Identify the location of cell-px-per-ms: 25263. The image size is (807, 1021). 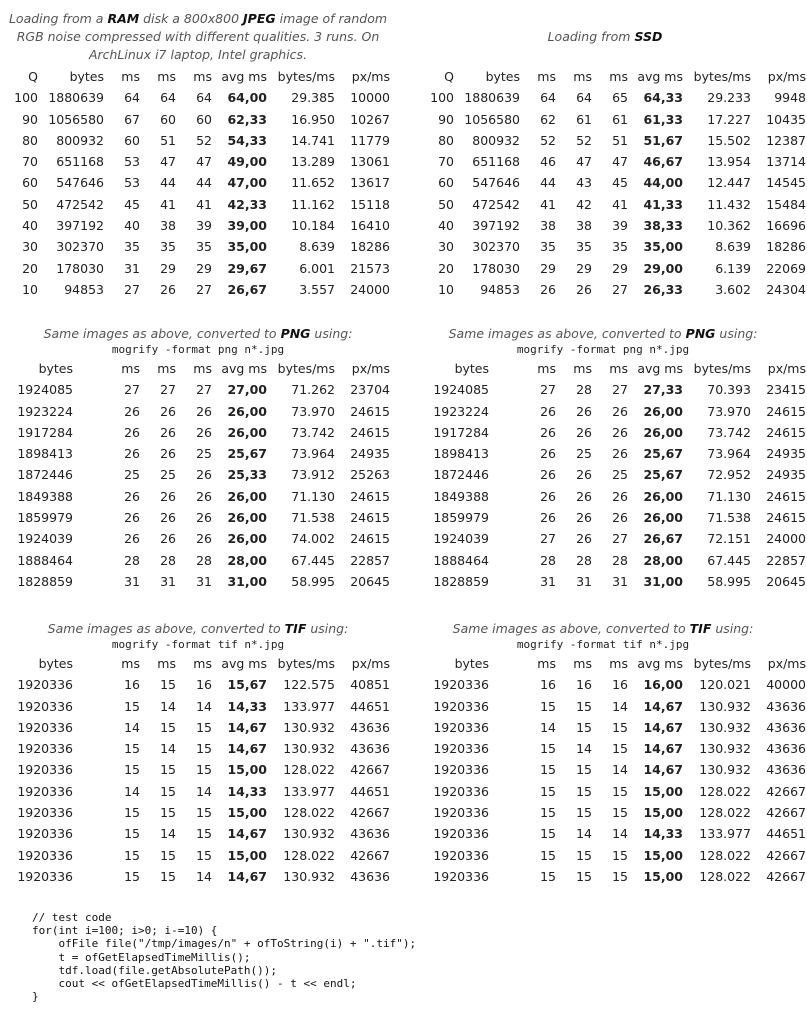
(370, 475).